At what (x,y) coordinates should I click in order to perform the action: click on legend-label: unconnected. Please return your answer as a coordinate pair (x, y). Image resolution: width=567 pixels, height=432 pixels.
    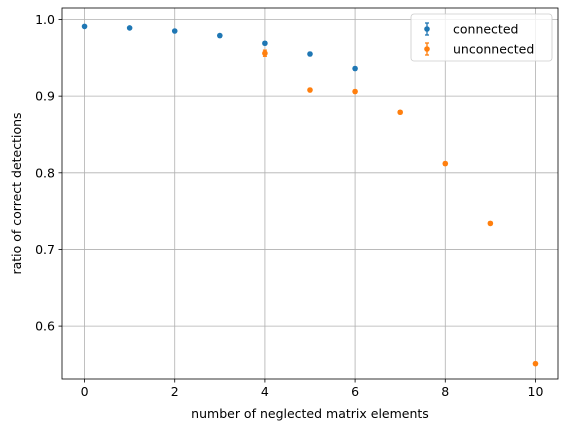
    Looking at the image, I should click on (493, 49).